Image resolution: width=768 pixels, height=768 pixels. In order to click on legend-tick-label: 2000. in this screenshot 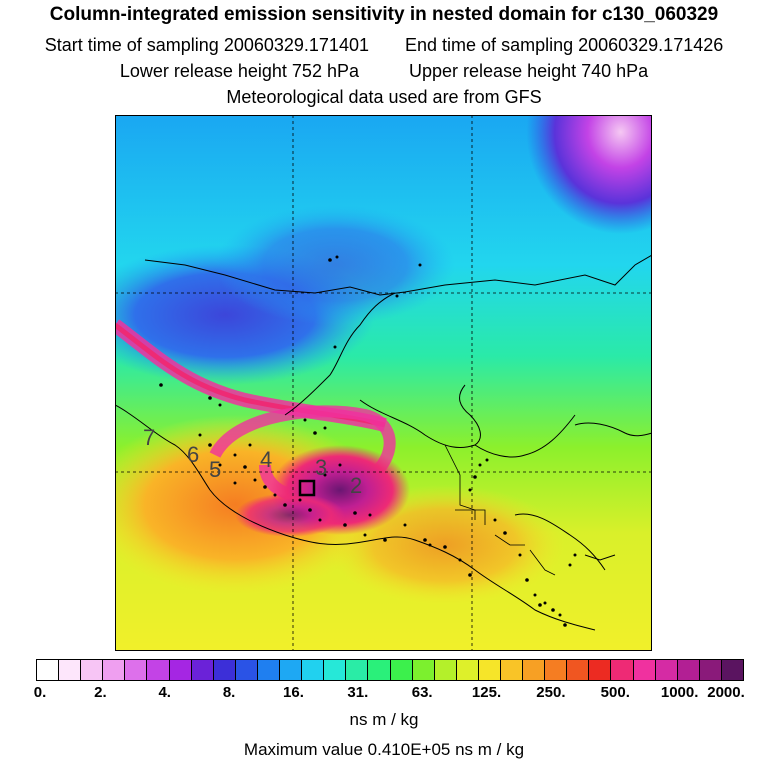, I will do `click(726, 692)`.